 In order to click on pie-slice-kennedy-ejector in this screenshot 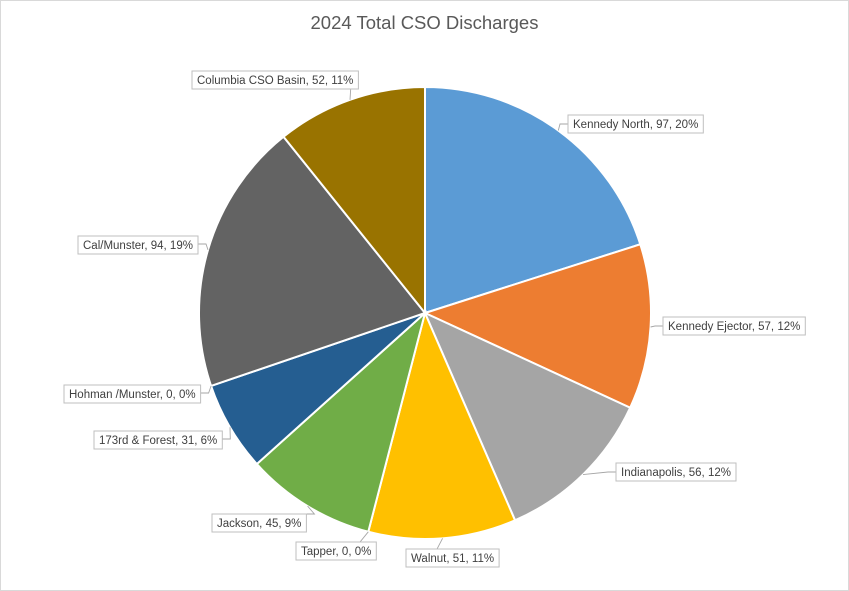, I will do `click(537, 326)`.